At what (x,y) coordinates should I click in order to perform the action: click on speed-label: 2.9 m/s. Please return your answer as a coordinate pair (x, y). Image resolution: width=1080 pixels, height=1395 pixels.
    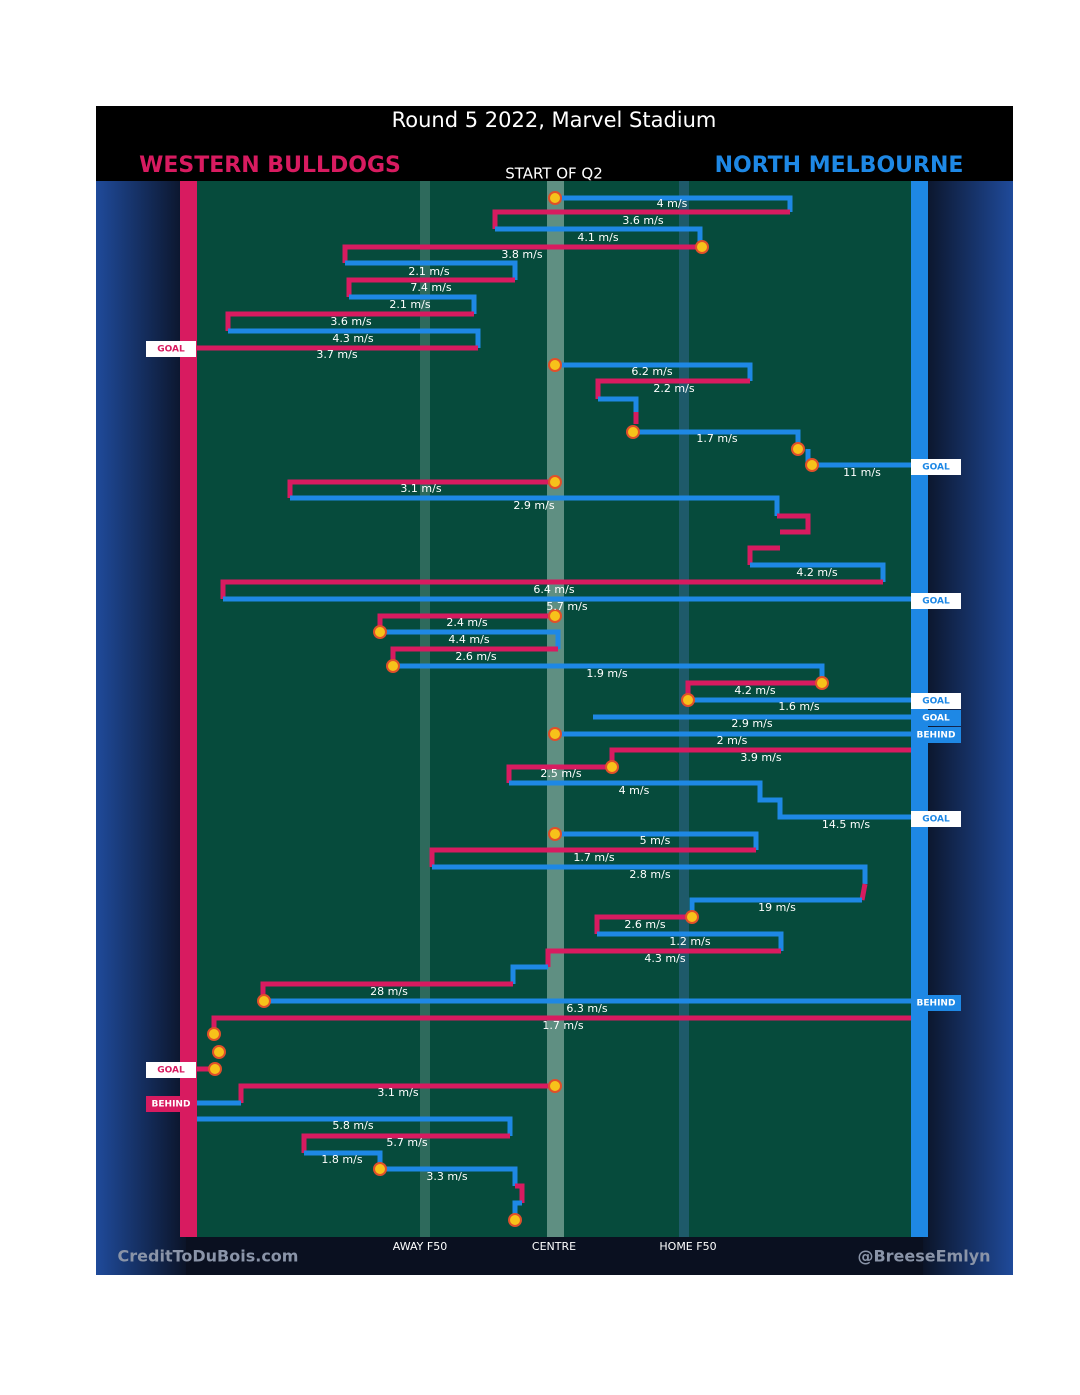
    Looking at the image, I should click on (751, 723).